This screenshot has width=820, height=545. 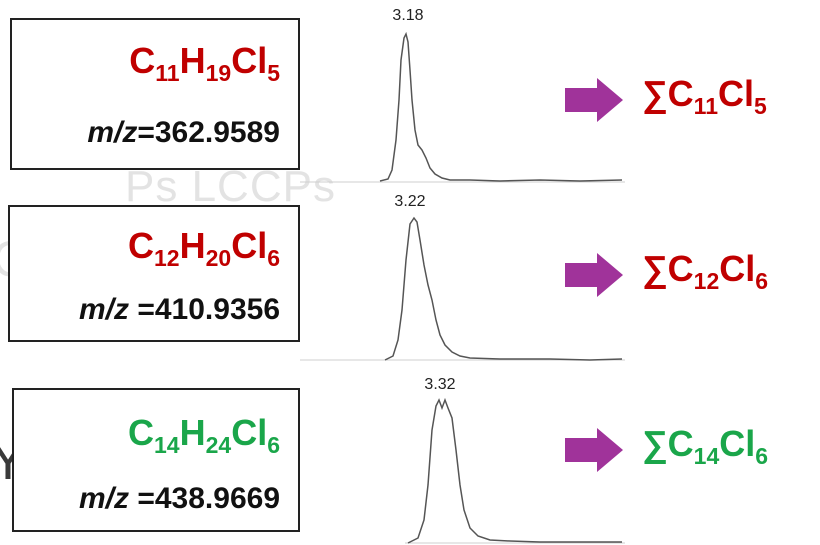 What do you see at coordinates (204, 63) in the screenshot?
I see `formula-1: C11H19Cl5` at bounding box center [204, 63].